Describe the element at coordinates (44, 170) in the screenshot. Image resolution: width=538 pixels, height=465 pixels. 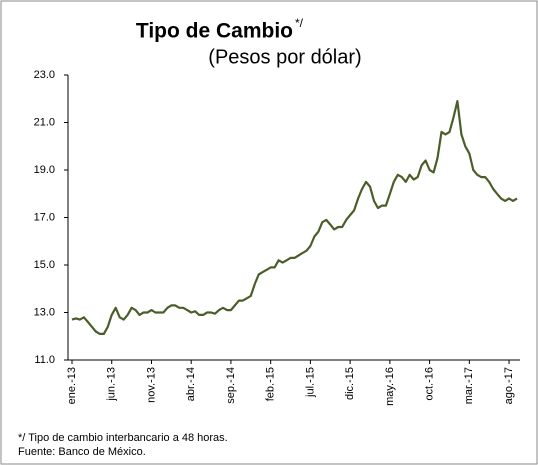
I see `y-tick-label: 19.0` at that location.